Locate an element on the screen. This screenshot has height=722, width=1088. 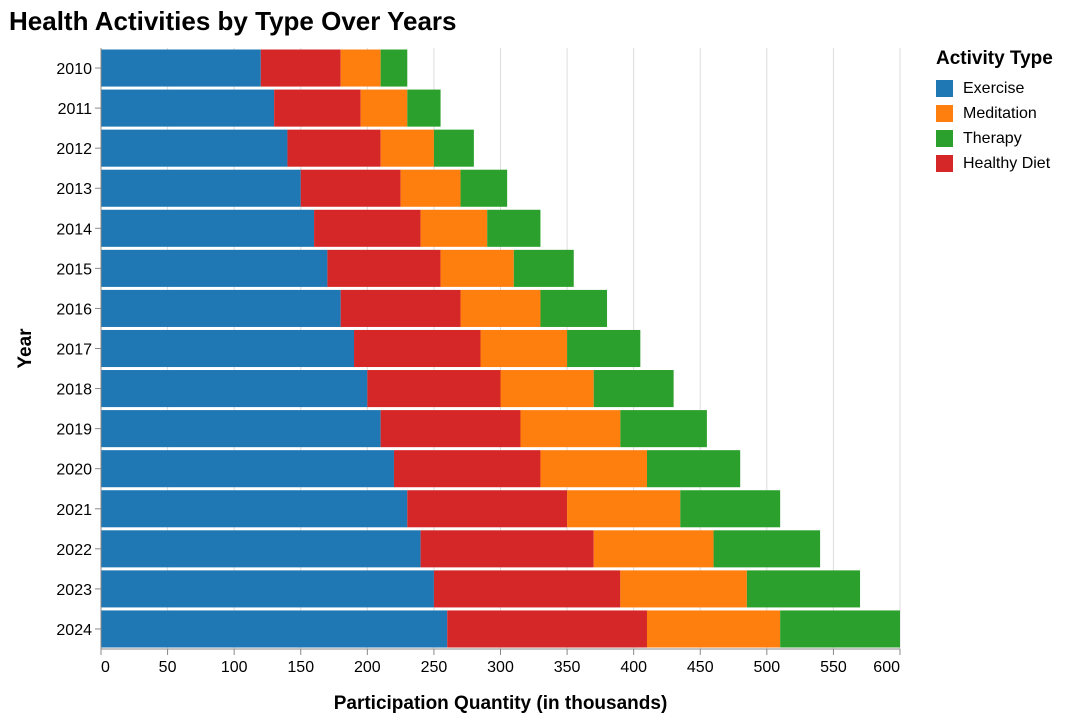
bar-meditation-2013 is located at coordinates (430, 188).